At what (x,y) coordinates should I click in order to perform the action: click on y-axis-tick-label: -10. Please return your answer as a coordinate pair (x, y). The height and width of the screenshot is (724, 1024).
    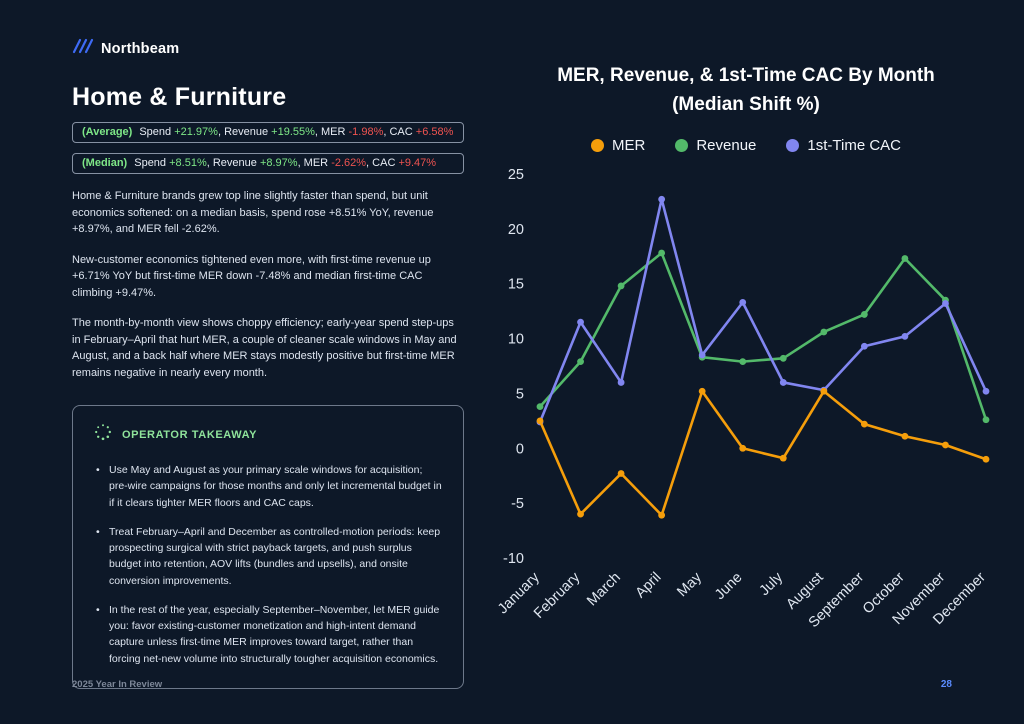
    Looking at the image, I should click on (513, 559).